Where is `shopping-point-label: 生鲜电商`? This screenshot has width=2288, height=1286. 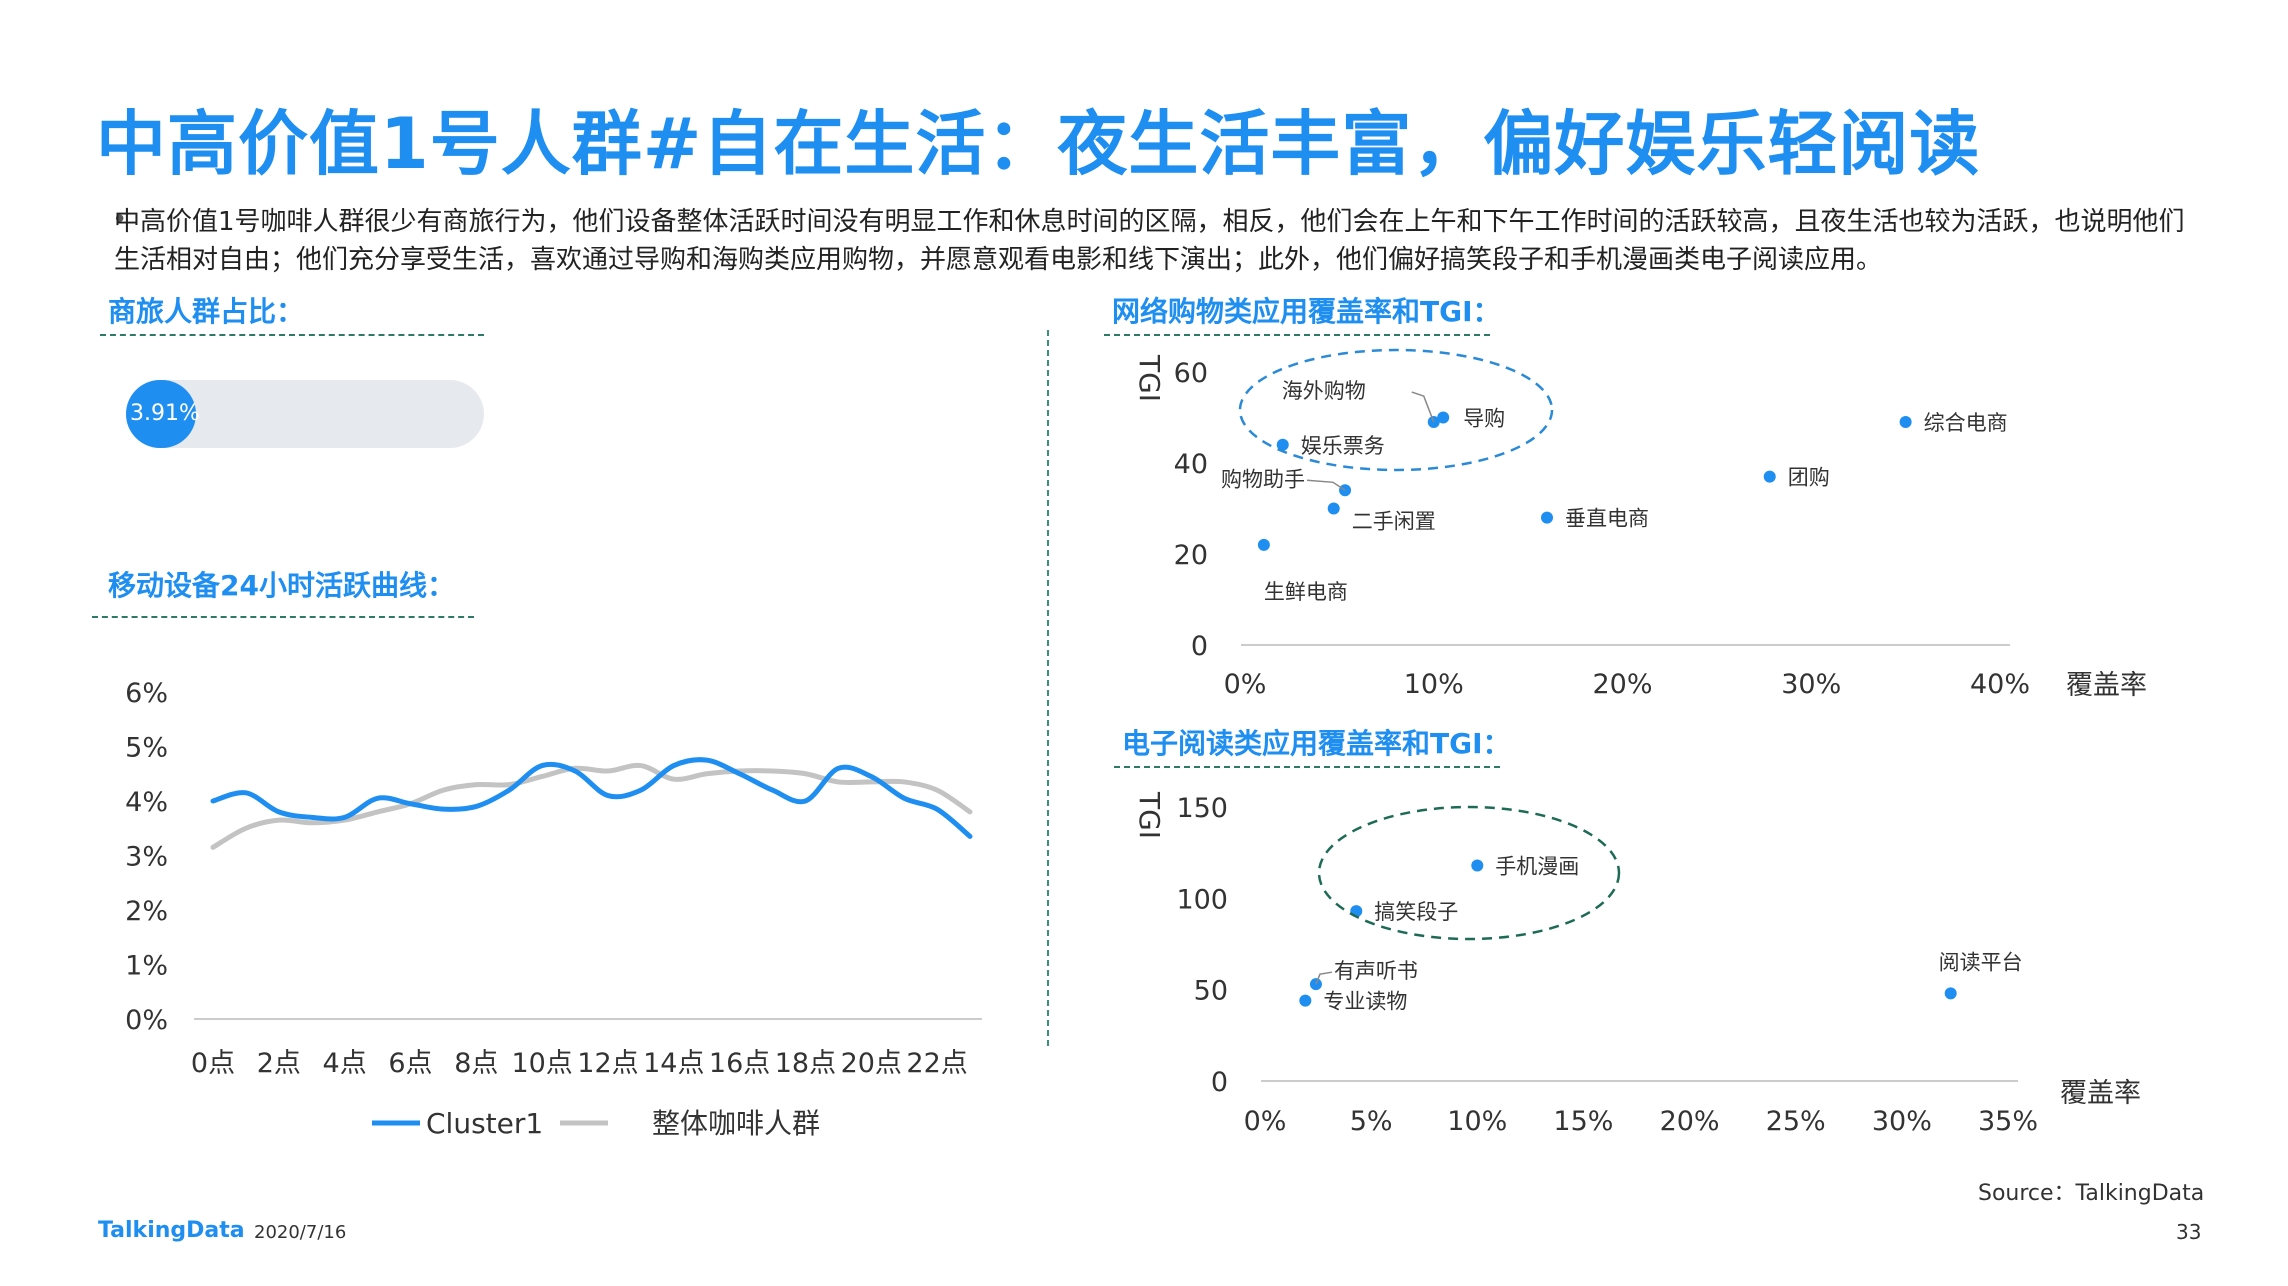
shopping-point-label: 生鲜电商 is located at coordinates (1306, 592).